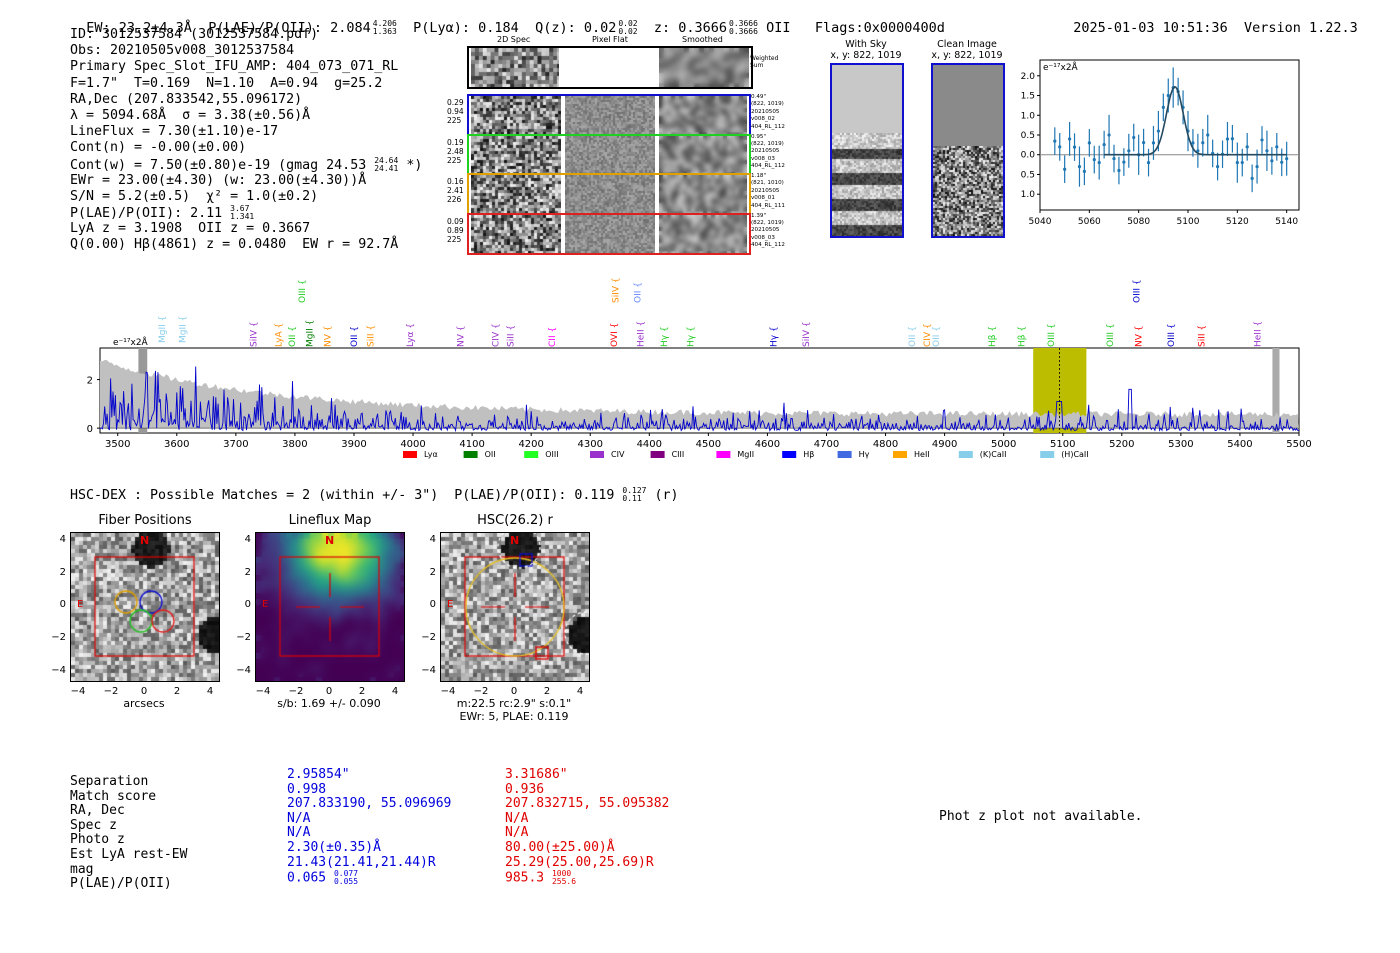 This screenshot has height=953, width=1400. What do you see at coordinates (937, 336) in the screenshot?
I see `spectrum-line-label-text: OII {` at bounding box center [937, 336].